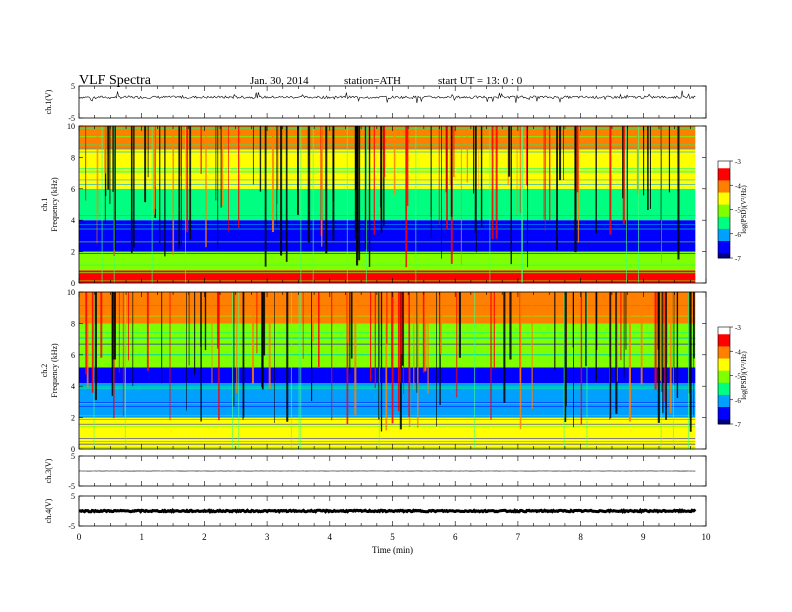 The height and width of the screenshot is (612, 792). I want to click on x-tick-label: 2, so click(204, 537).